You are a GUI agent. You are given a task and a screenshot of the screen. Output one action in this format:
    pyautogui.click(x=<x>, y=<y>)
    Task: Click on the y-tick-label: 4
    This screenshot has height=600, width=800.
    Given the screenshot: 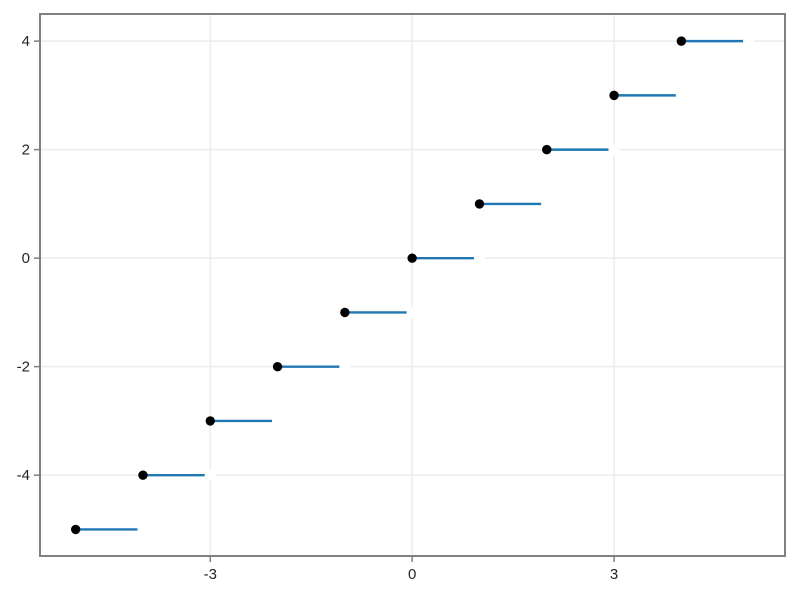 What is the action you would take?
    pyautogui.click(x=26, y=41)
    